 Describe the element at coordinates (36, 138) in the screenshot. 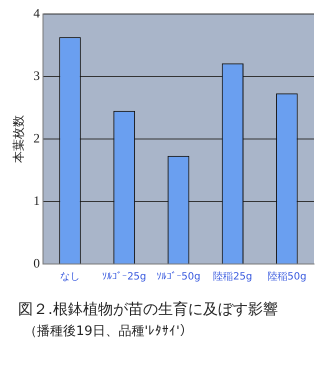

I see `y-tick-label: 2` at that location.